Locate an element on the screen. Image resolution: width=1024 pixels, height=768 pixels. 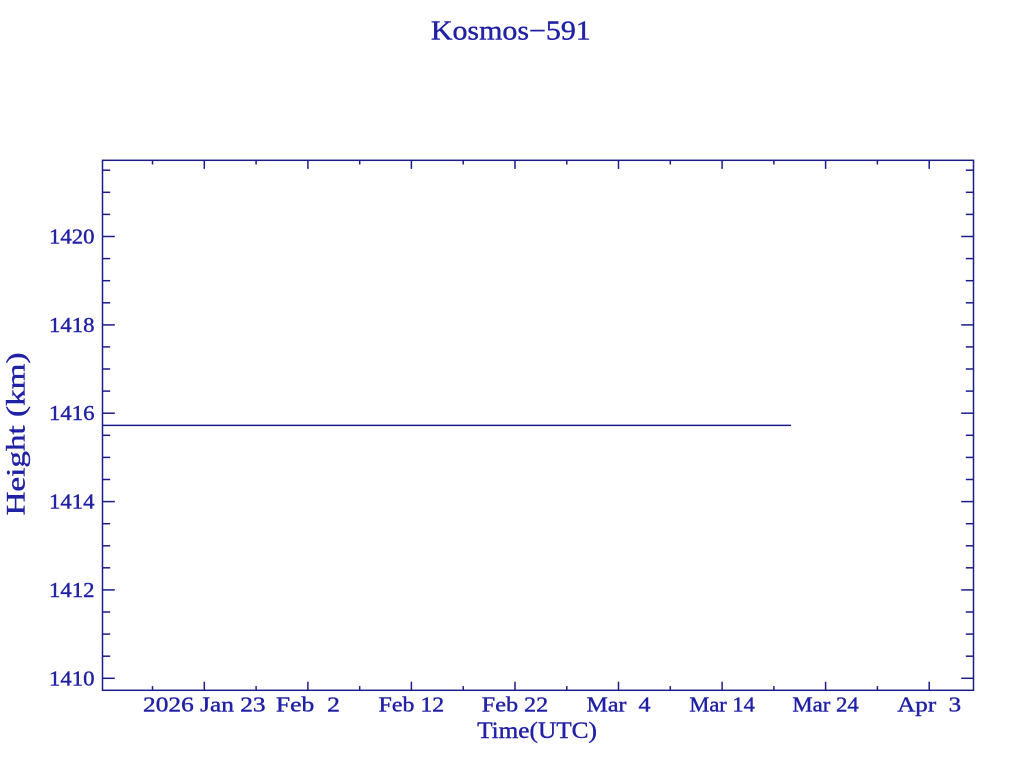
svg-text: 1410 is located at coordinates (72, 678).